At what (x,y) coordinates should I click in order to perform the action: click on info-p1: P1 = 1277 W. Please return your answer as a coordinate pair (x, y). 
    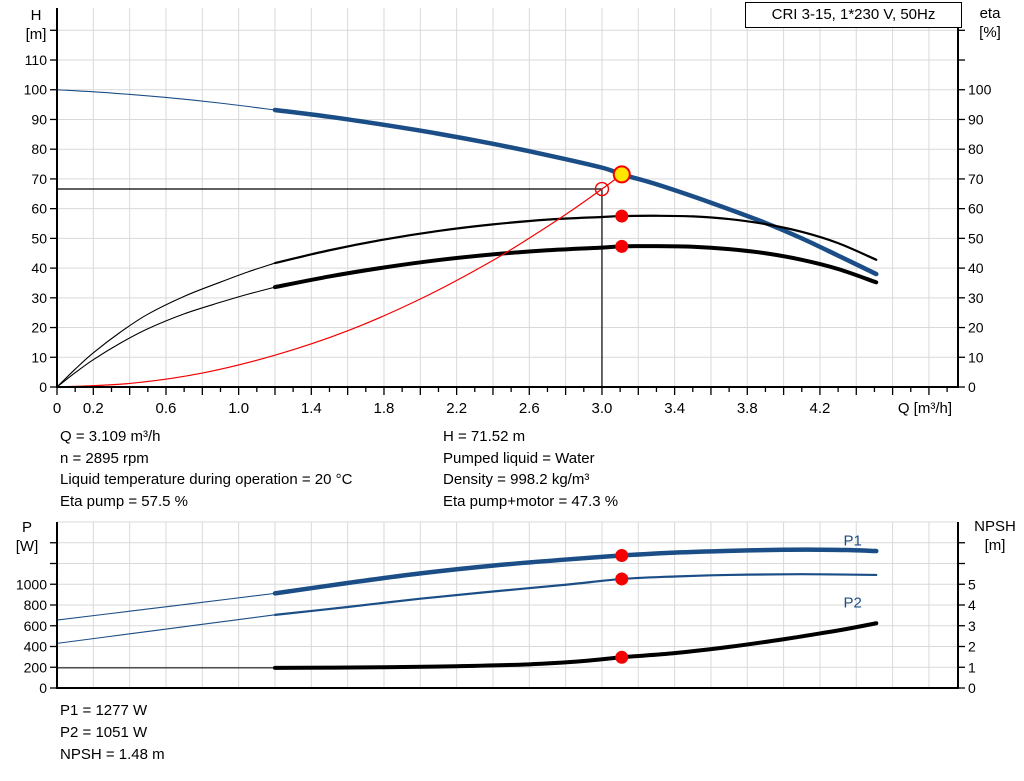
    Looking at the image, I should click on (104, 710).